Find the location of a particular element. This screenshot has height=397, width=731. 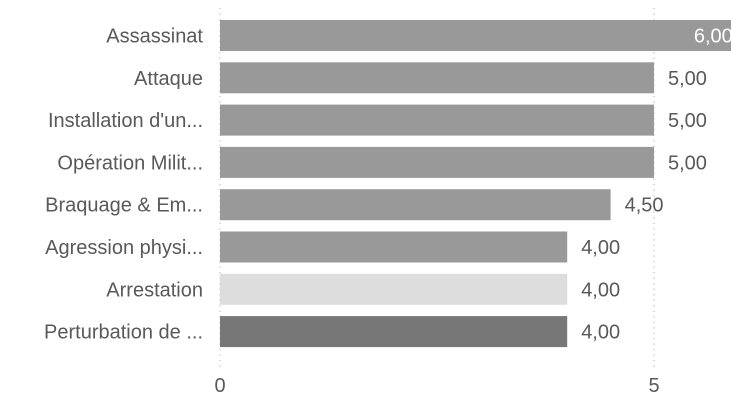

x-tick-label-0: 0 is located at coordinates (219, 386).